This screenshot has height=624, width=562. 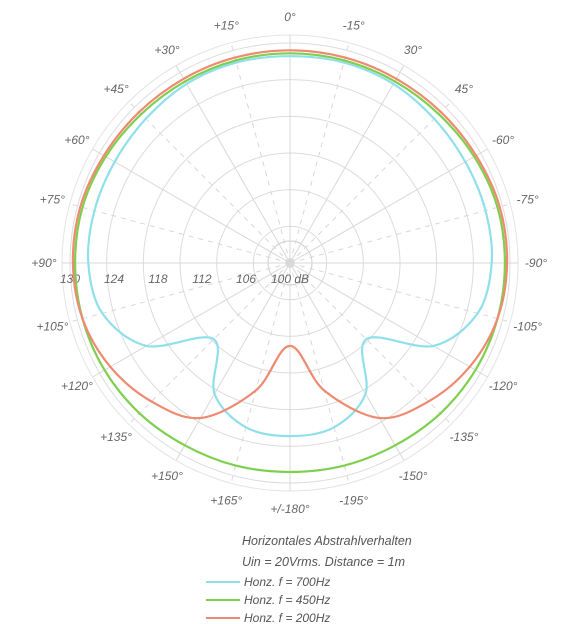 I want to click on radial-tick-label: 106, so click(x=246, y=279).